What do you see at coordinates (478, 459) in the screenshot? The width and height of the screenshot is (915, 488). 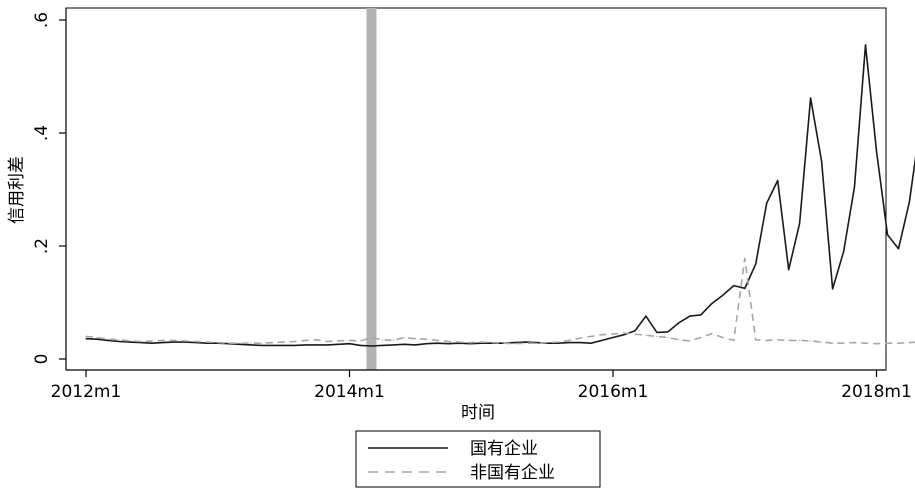 I see `legend-box` at bounding box center [478, 459].